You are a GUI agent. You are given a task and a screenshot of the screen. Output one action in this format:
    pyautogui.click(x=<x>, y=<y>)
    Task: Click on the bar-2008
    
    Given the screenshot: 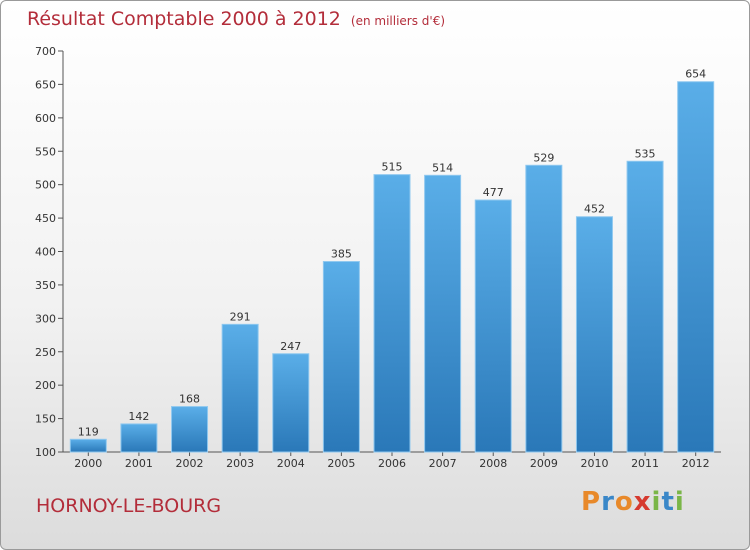 What is the action you would take?
    pyautogui.click(x=493, y=326)
    